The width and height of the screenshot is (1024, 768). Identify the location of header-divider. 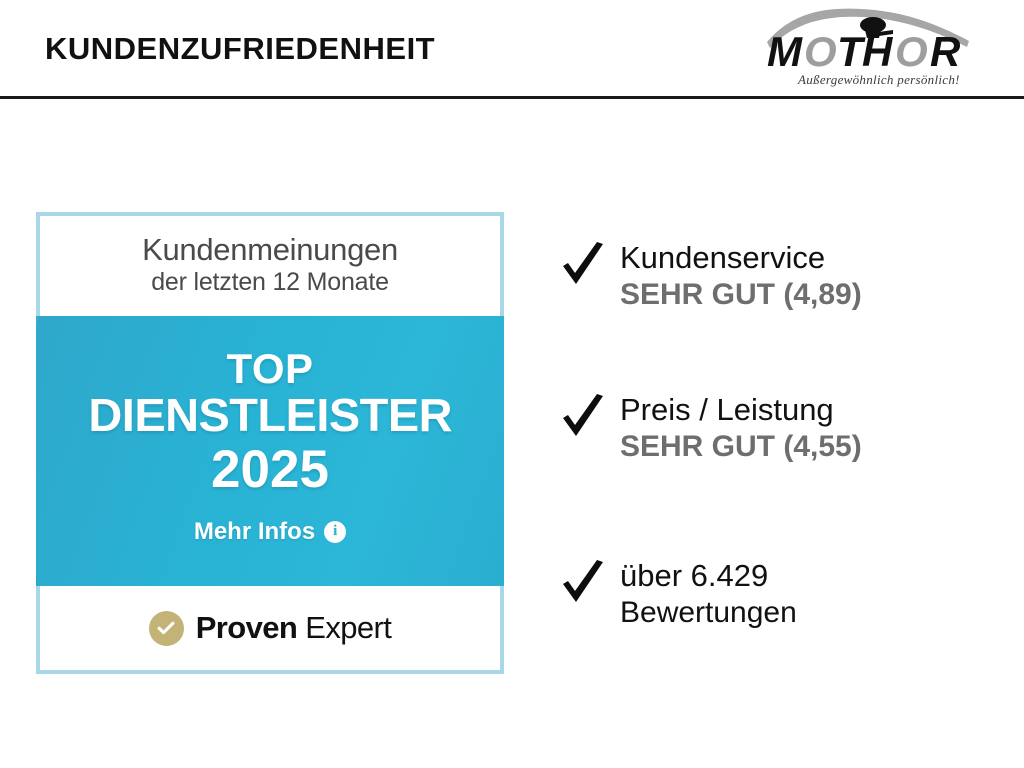
(512, 97).